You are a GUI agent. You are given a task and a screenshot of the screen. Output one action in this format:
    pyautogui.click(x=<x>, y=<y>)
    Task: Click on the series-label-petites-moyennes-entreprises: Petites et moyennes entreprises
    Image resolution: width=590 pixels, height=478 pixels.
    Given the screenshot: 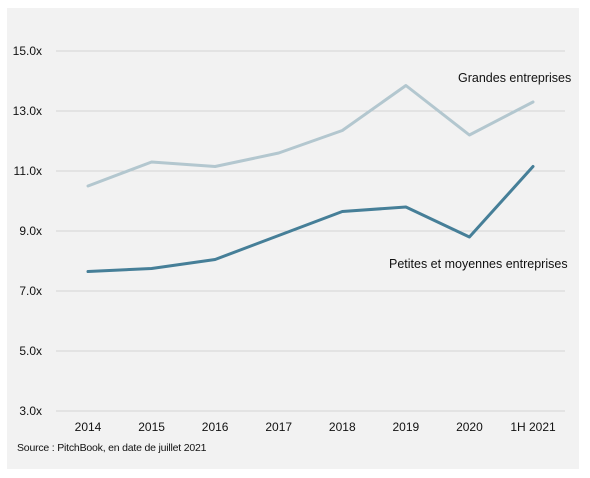 What is the action you would take?
    pyautogui.click(x=478, y=264)
    